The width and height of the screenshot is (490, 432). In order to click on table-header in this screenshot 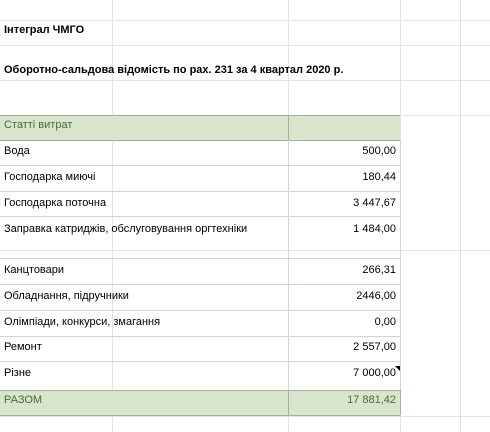, I will do `click(200, 127)`.